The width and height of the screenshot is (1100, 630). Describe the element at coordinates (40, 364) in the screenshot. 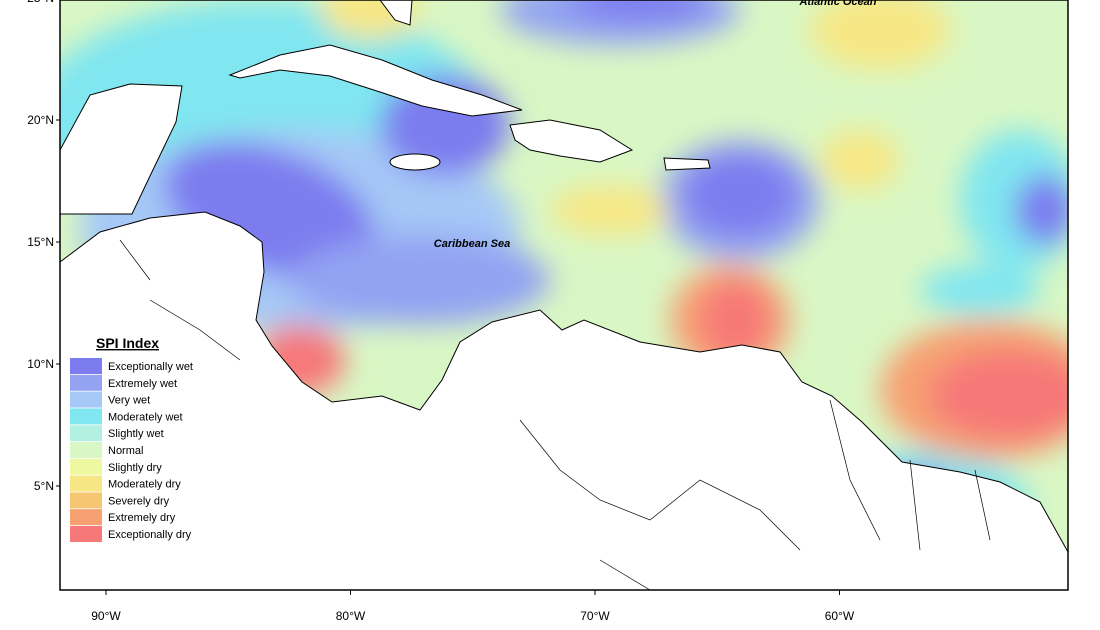

I see `lat-label: 10°N` at that location.